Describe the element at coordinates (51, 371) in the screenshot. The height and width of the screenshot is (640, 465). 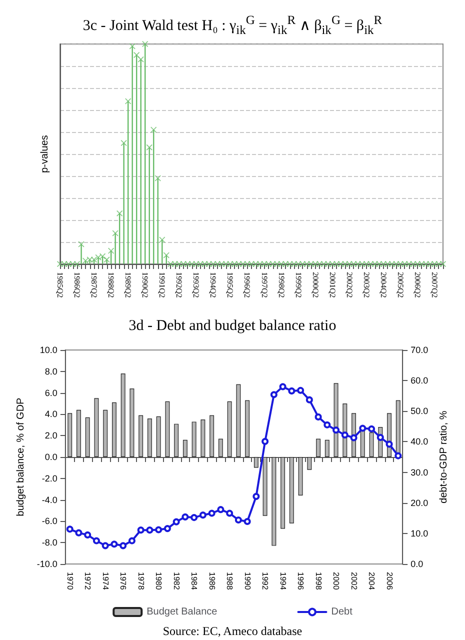
I see `y-tick-label: 8.0` at that location.